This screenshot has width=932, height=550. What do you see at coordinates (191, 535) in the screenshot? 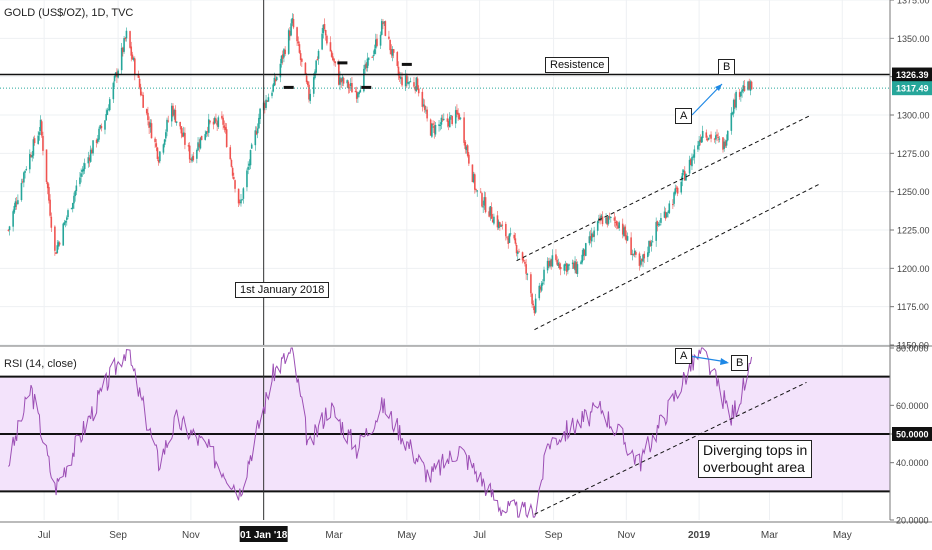
I see `x-tick-label: Nov` at bounding box center [191, 535].